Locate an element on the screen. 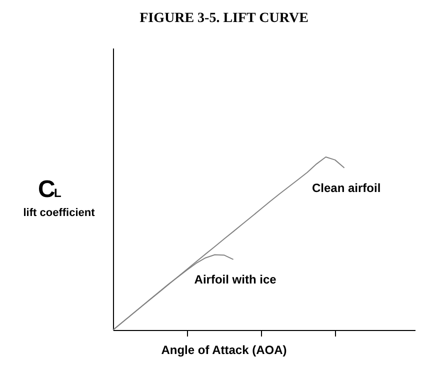 The height and width of the screenshot is (373, 445). chart-title: FIGURE 3-5. LIFT CURVE is located at coordinates (224, 18).